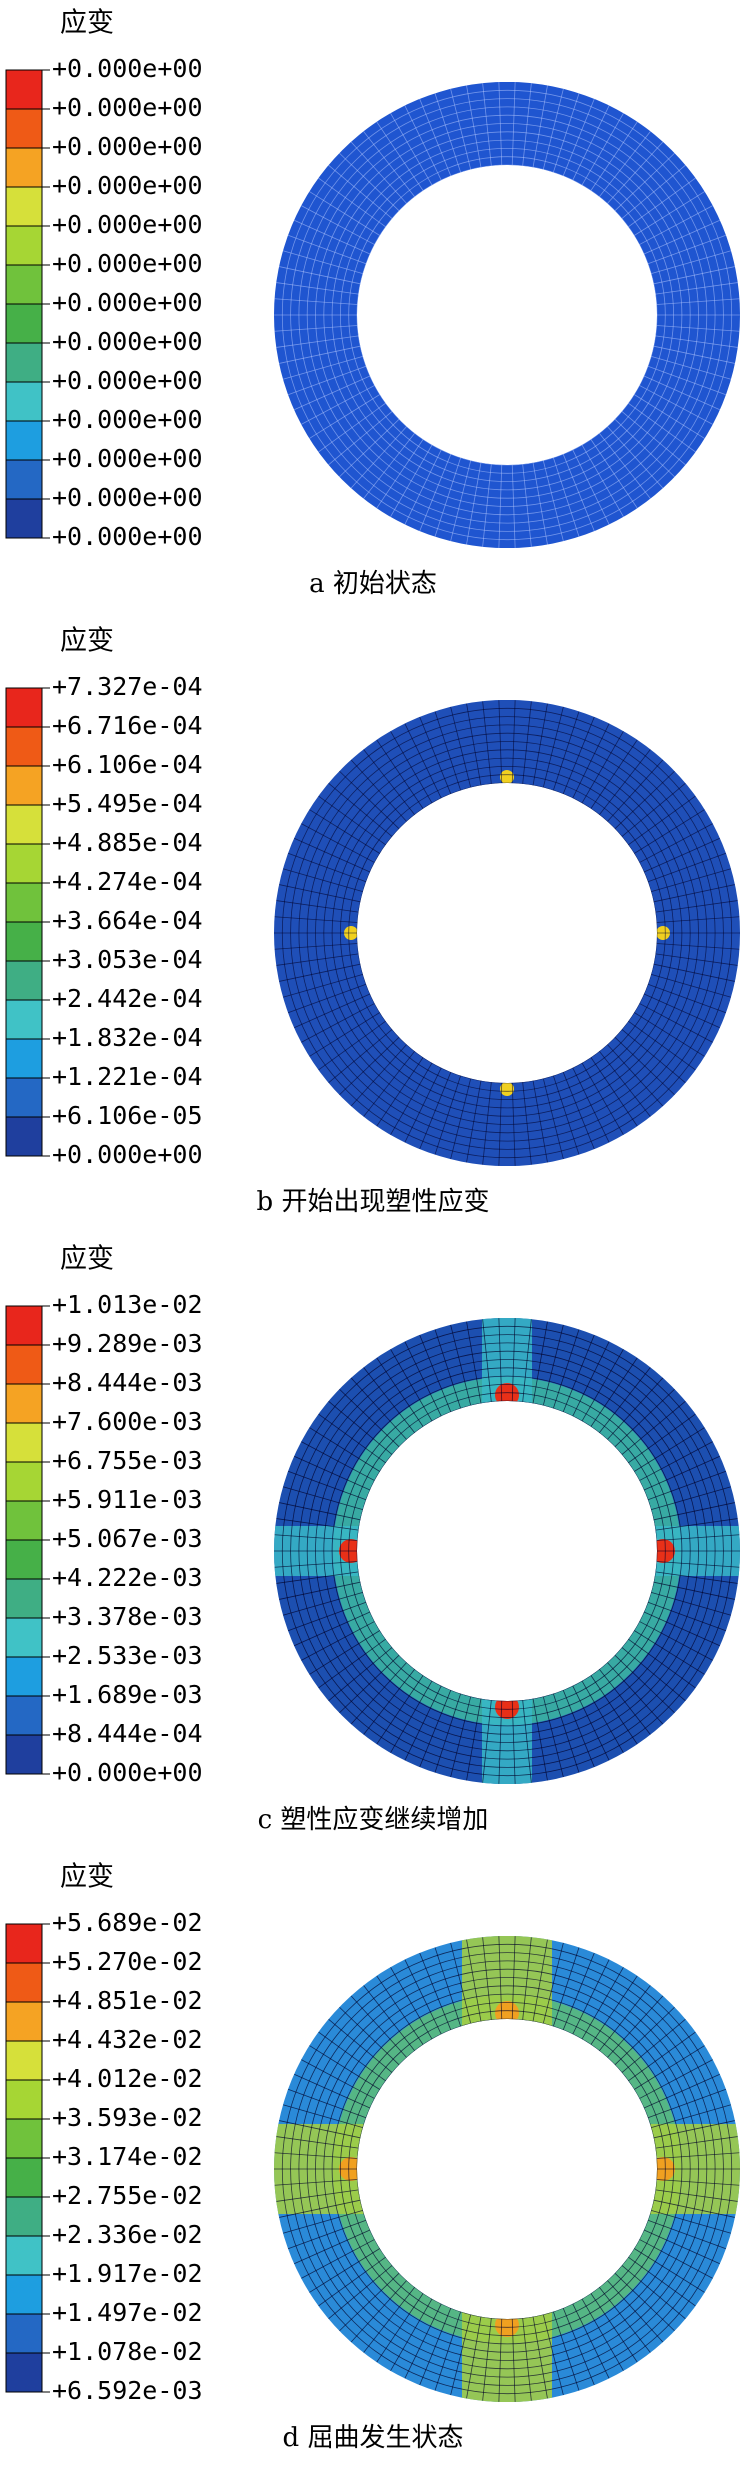 The image size is (746, 2475). I want to click on strain-contour, so click(507, 1551).